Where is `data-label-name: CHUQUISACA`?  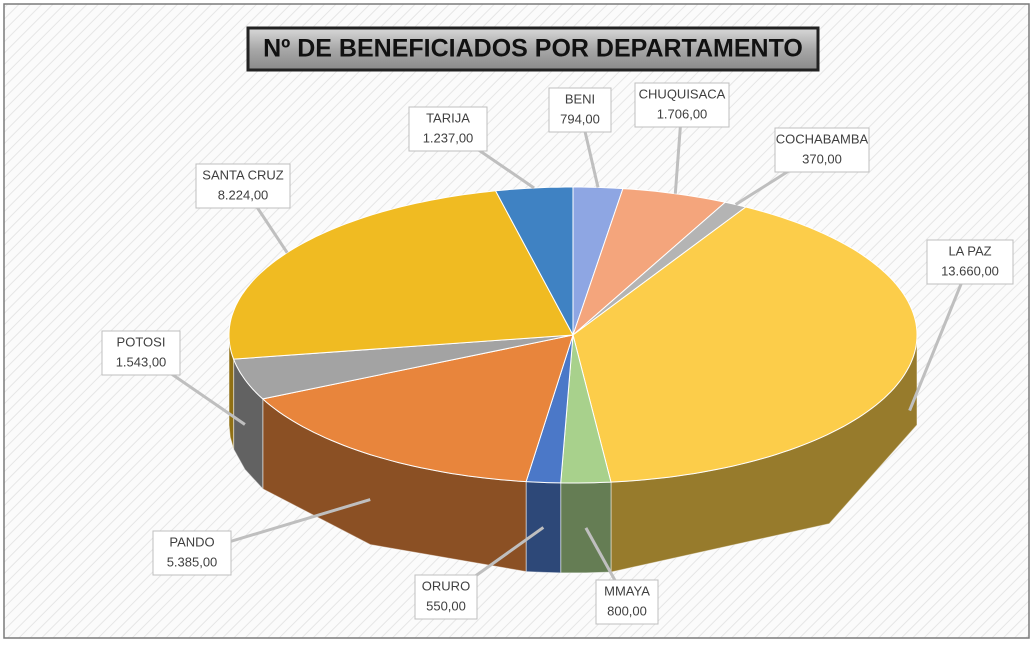
data-label-name: CHUQUISACA is located at coordinates (682, 93).